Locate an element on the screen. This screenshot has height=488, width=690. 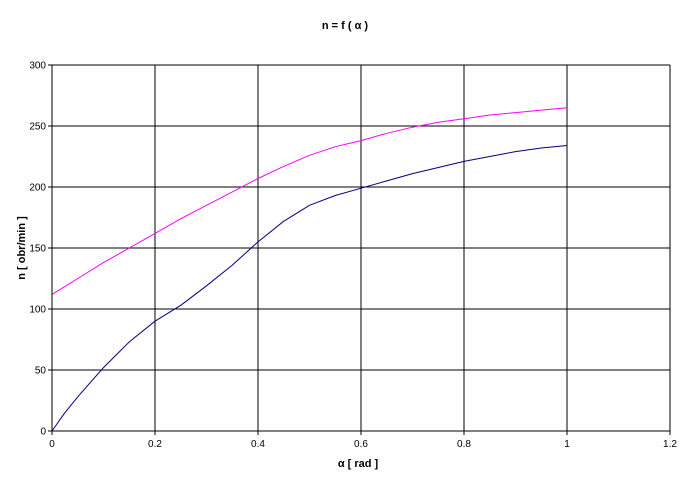
y-tick-label: 200 is located at coordinates (37, 188).